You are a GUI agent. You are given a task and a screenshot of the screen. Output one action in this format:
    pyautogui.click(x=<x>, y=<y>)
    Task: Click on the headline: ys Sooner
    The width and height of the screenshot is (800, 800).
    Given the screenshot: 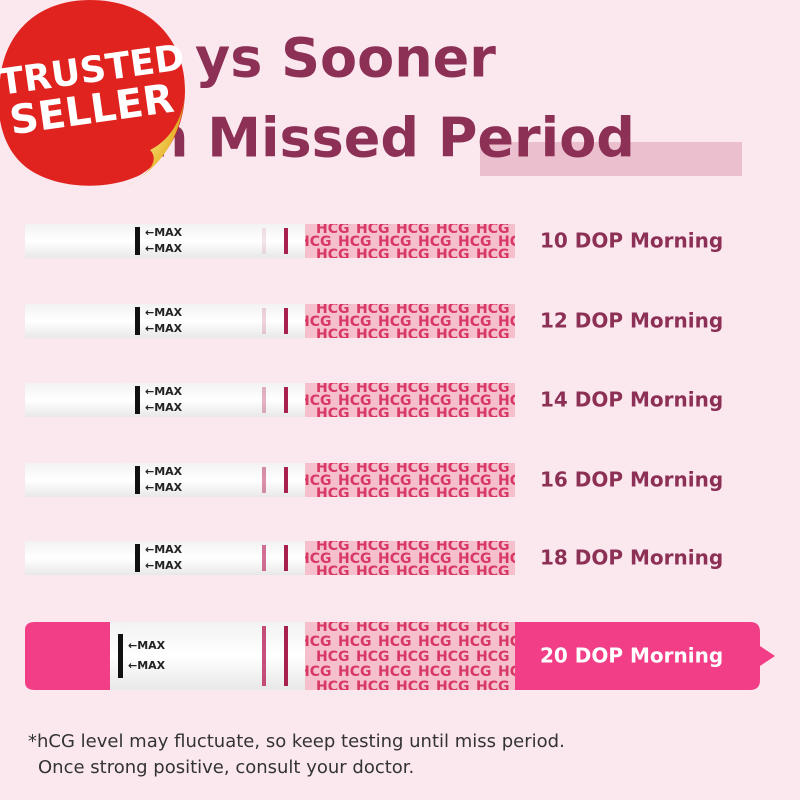 What is the action you would take?
    pyautogui.click(x=345, y=58)
    